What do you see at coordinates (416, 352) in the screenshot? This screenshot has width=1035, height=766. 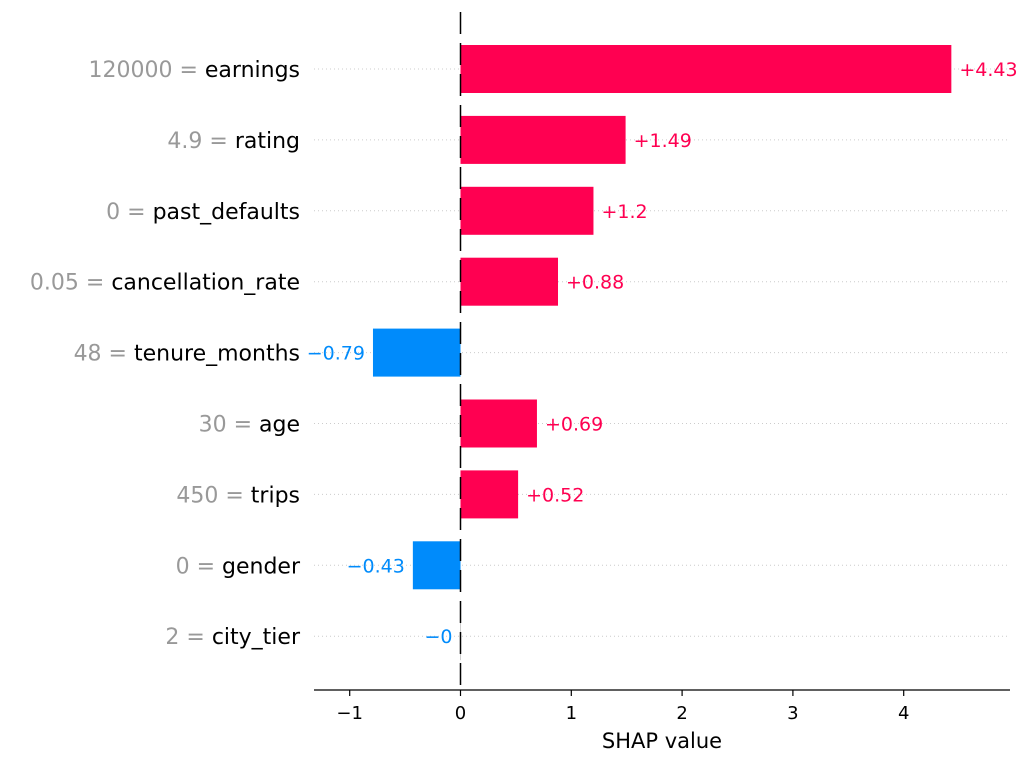 I see `bar-tenure_months` at bounding box center [416, 352].